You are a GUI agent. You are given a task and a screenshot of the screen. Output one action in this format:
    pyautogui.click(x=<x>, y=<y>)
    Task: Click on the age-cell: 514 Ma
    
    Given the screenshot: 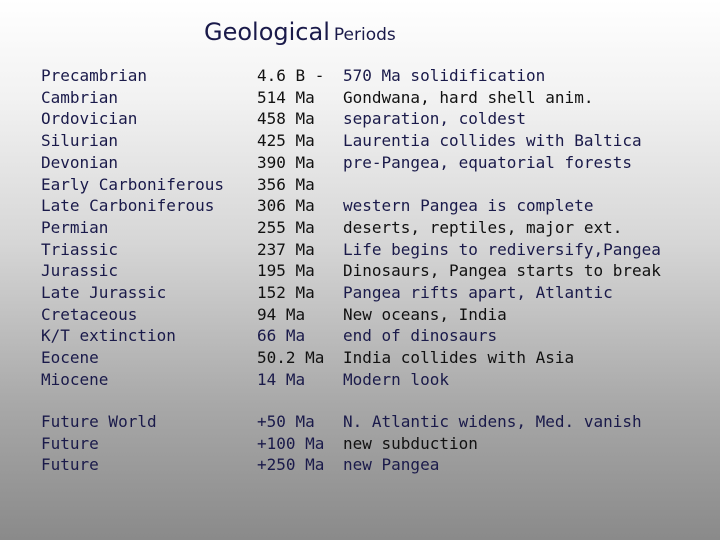 What is the action you would take?
    pyautogui.click(x=286, y=97)
    